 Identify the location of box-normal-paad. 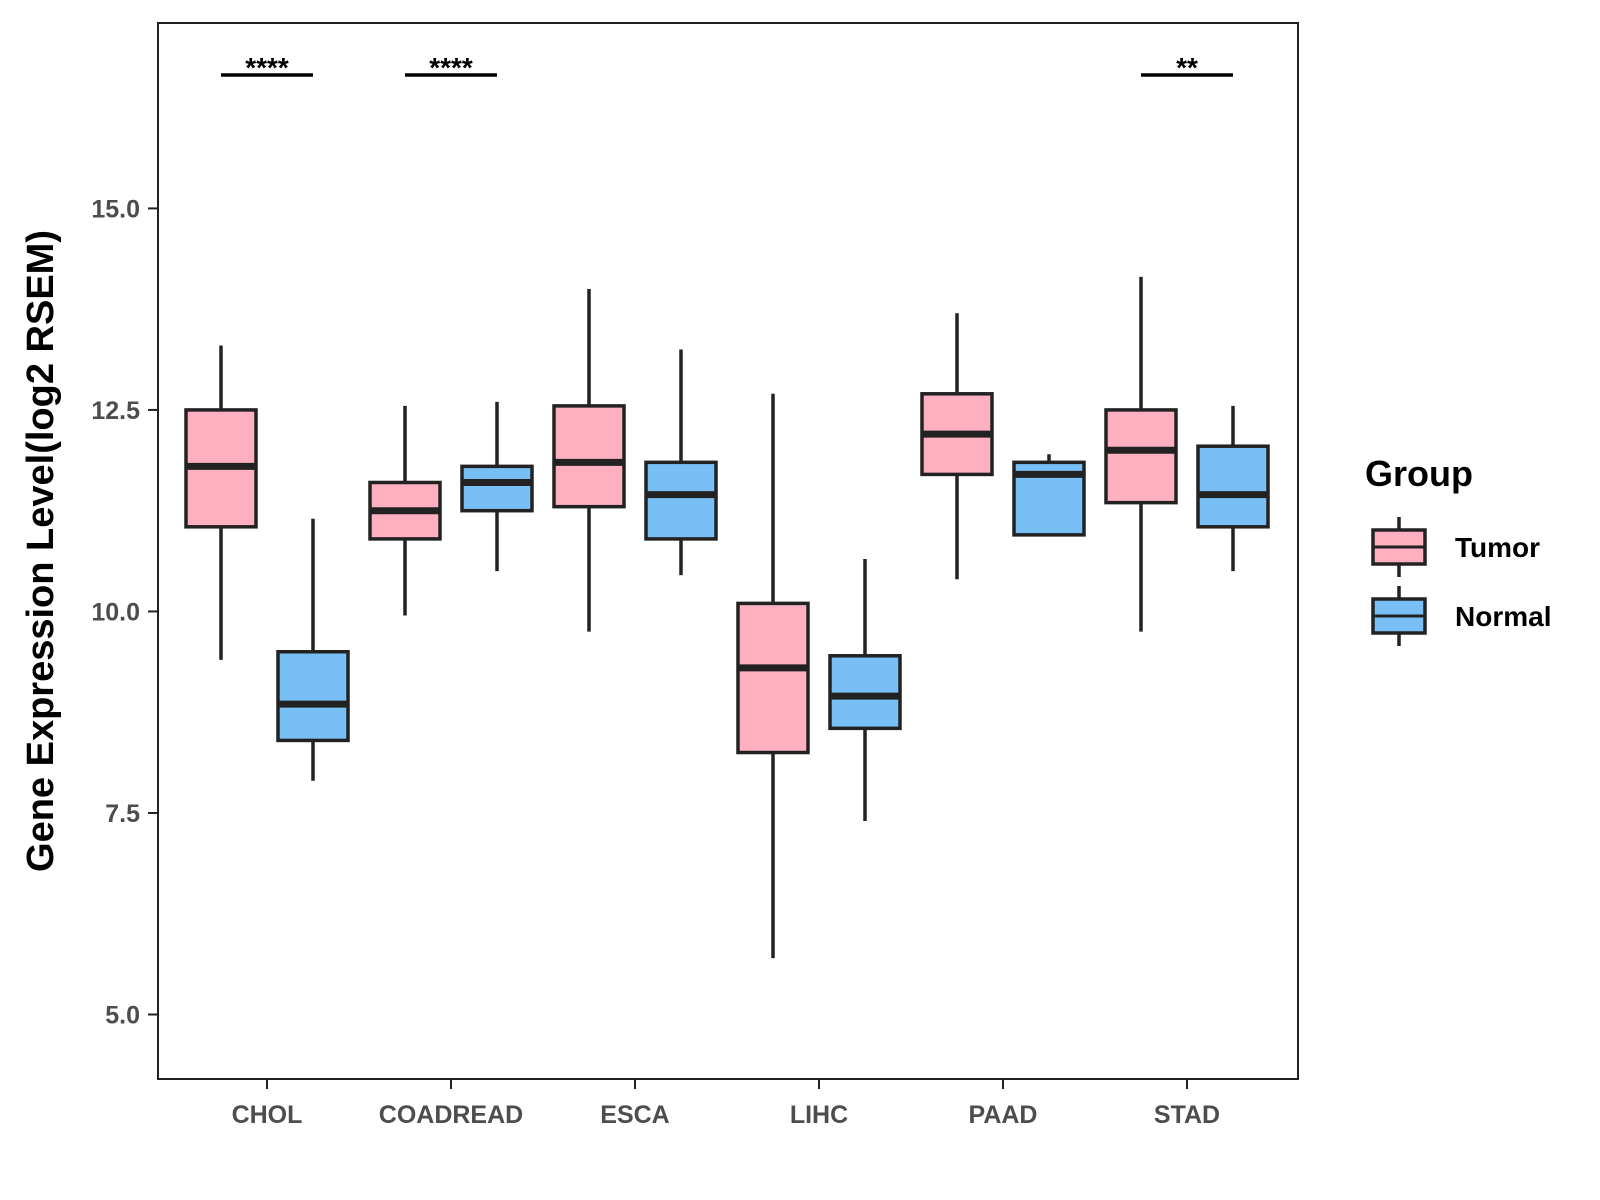
(1049, 495).